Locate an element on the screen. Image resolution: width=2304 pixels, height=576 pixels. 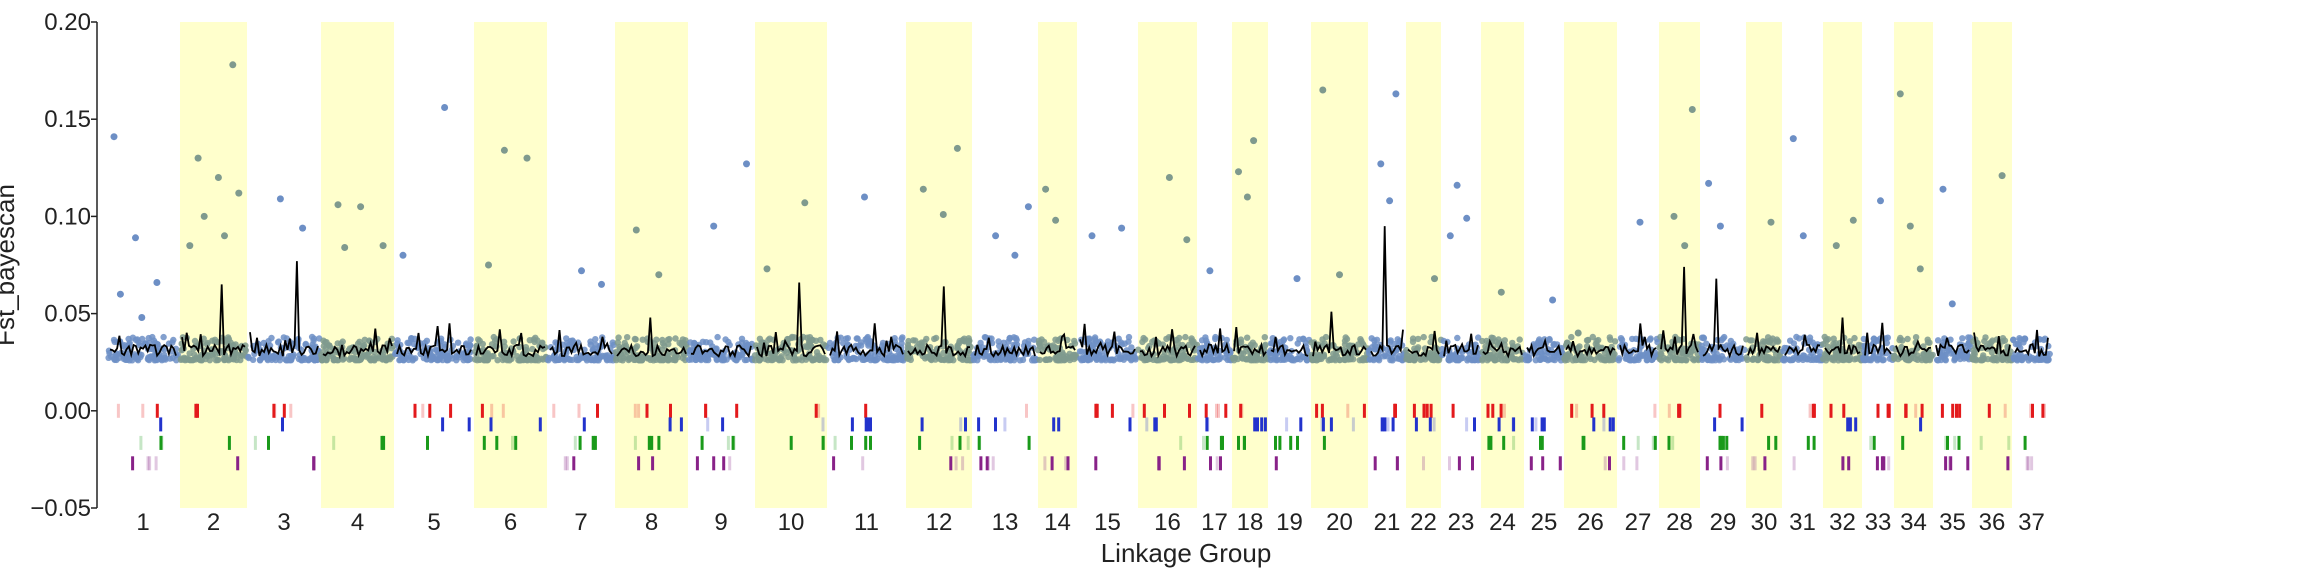
x-tick-label-lg-9: 9 is located at coordinates (720, 522).